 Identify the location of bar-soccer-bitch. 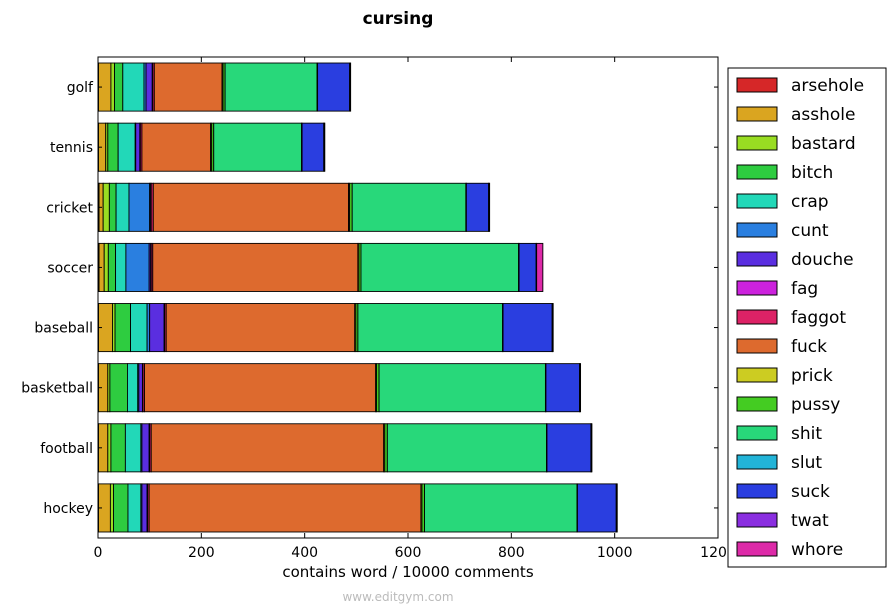
(112, 267).